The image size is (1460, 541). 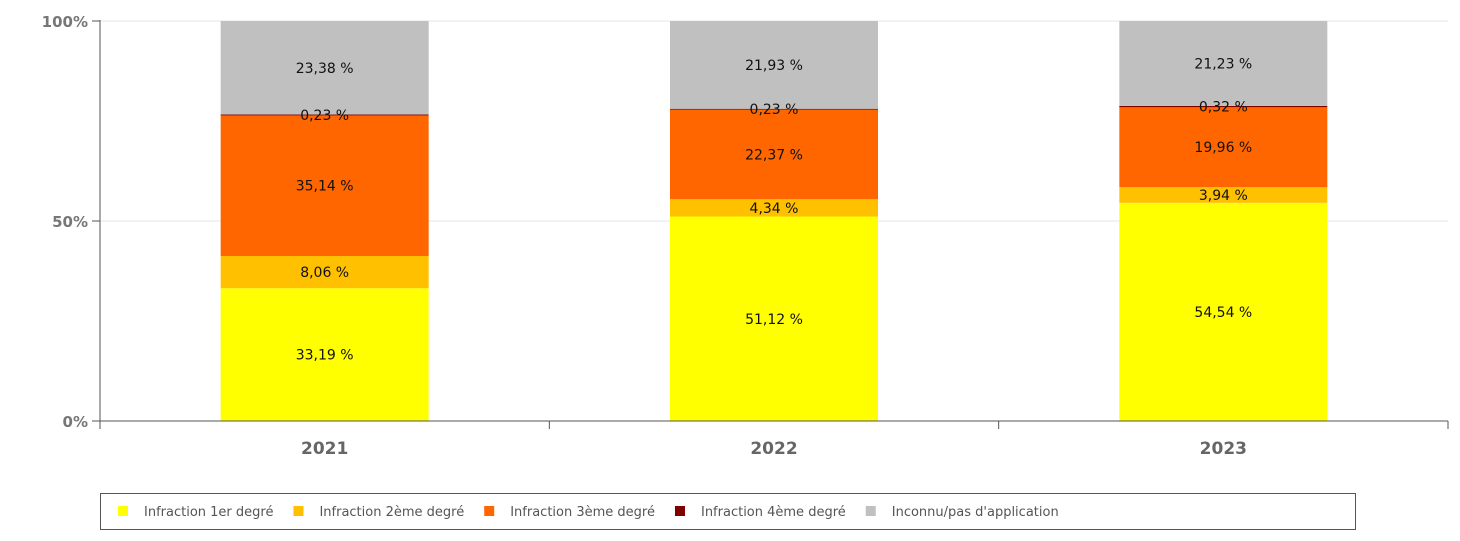 I want to click on data-label: 54,54 %, so click(x=1223, y=313).